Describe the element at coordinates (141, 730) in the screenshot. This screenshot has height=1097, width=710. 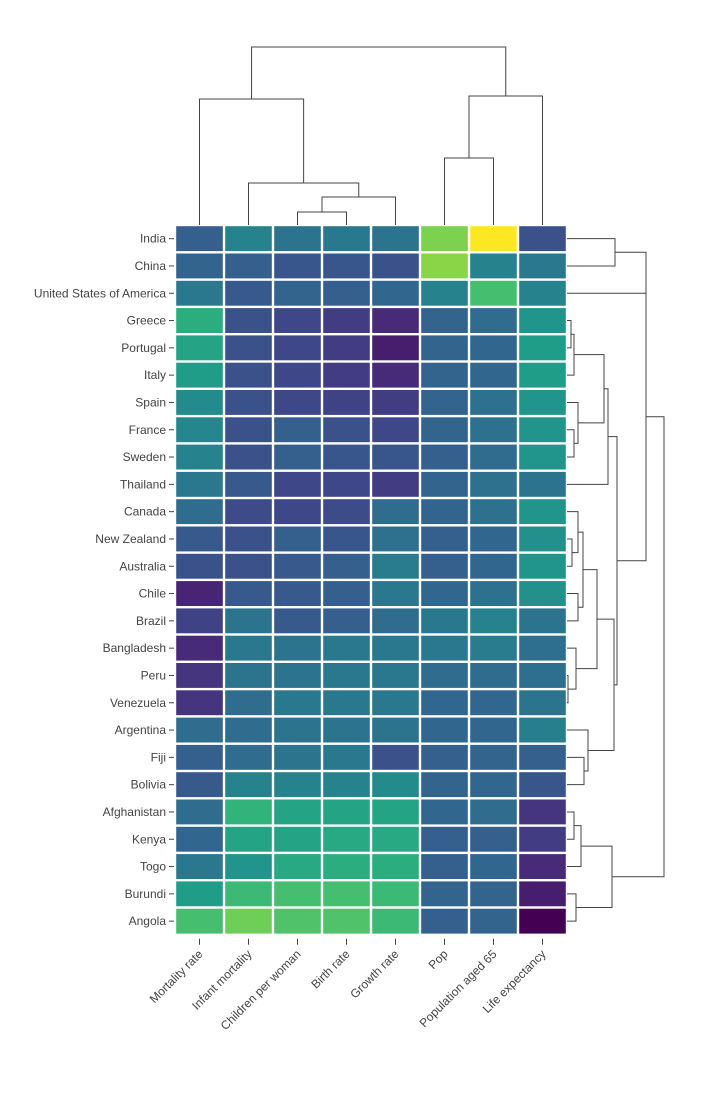
I see `row-label: Argentina` at that location.